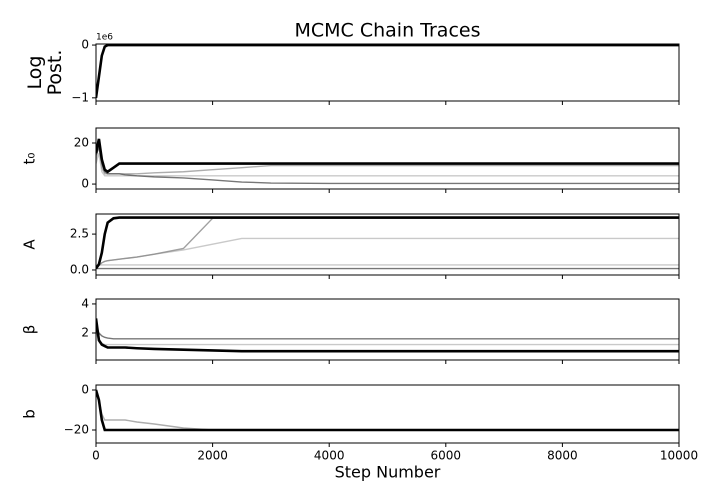  What do you see at coordinates (446, 456) in the screenshot?
I see `x-tick-label: 6000` at bounding box center [446, 456].